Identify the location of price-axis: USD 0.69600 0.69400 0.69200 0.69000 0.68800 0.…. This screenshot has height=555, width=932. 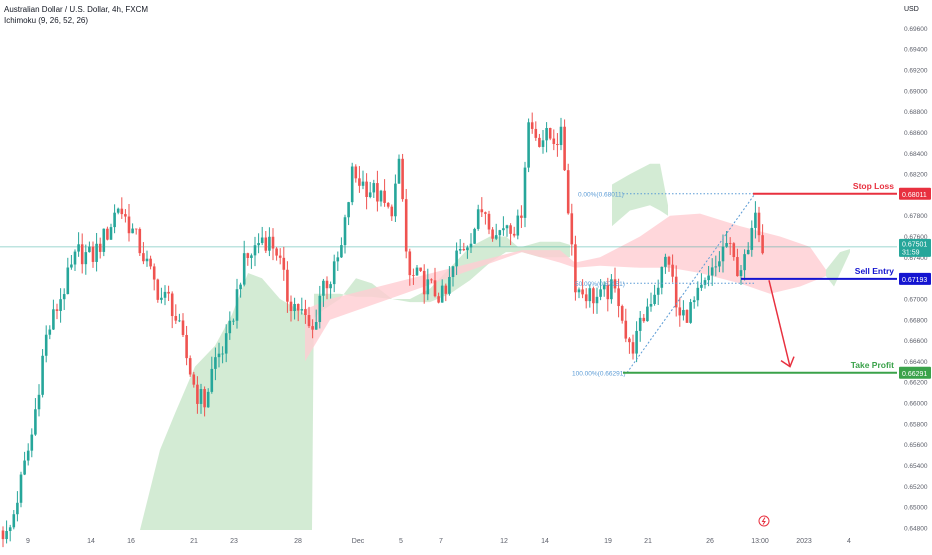
(914, 275).